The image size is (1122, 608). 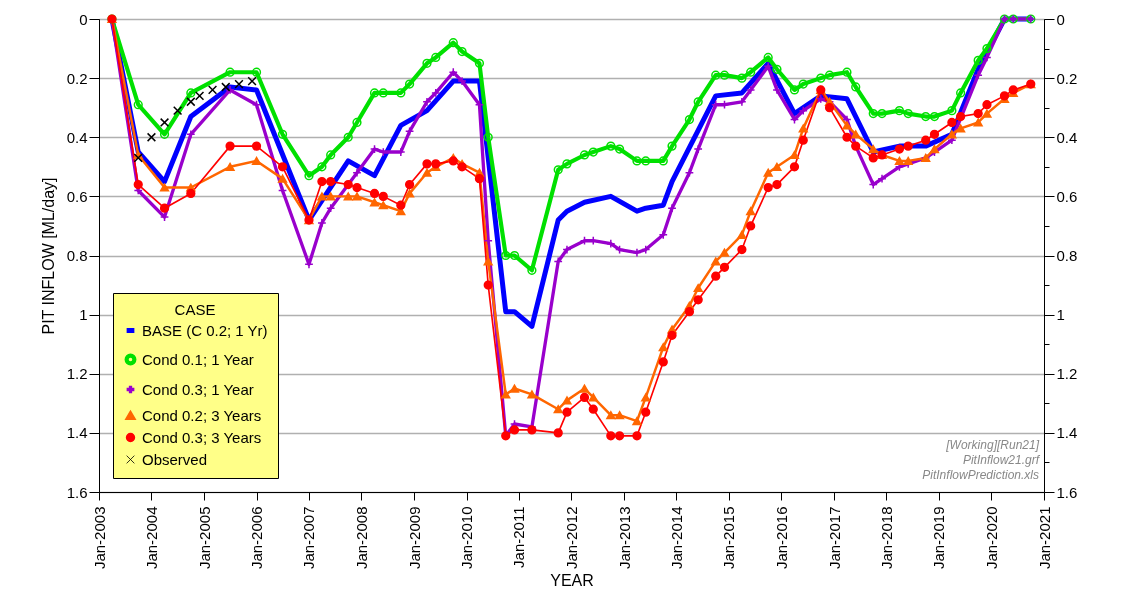 I want to click on y2-tick-label: 1.4, so click(x=1067, y=433).